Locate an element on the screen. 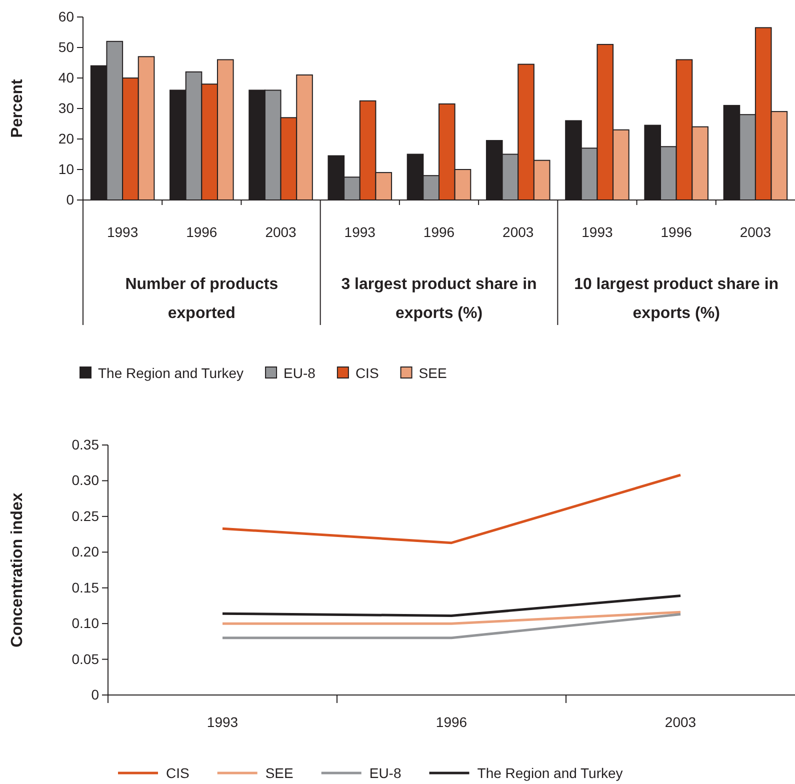 This screenshot has width=795, height=784. y-tick-label: 0.20 is located at coordinates (86, 552).